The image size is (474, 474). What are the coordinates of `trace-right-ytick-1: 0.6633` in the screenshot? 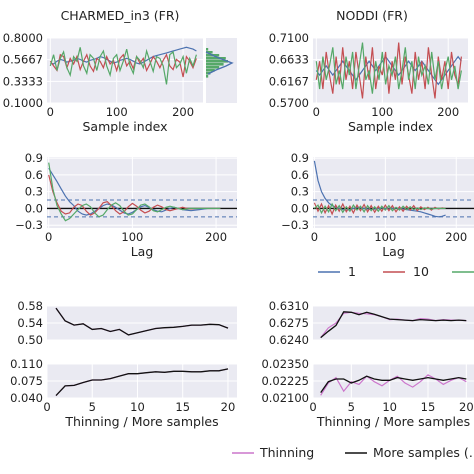 It's located at (289, 60).